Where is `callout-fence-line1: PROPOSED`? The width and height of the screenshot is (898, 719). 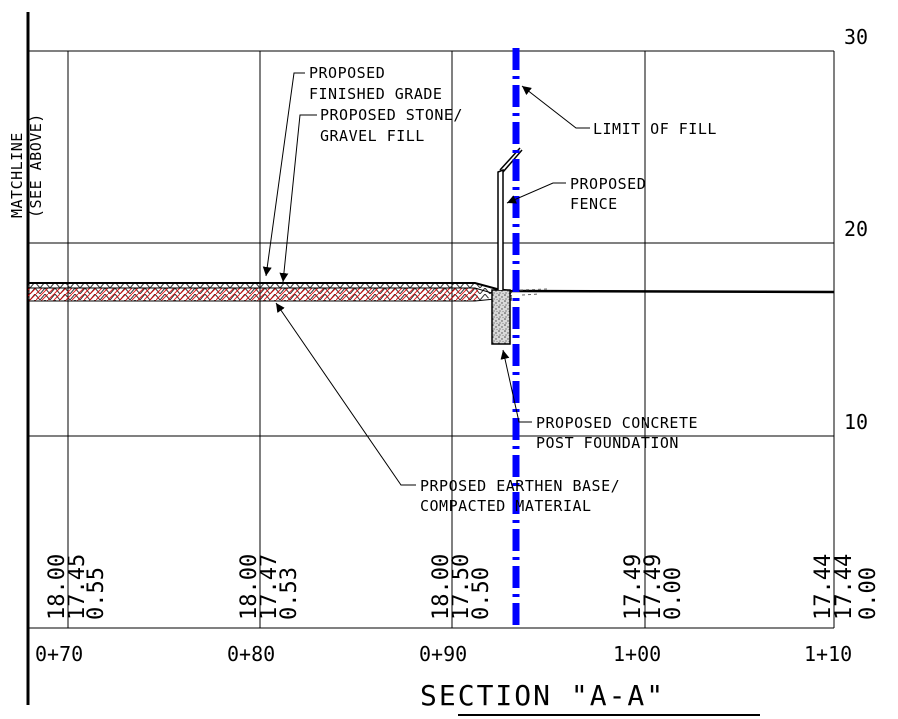
callout-fence-line1: PROPOSED is located at coordinates (608, 184).